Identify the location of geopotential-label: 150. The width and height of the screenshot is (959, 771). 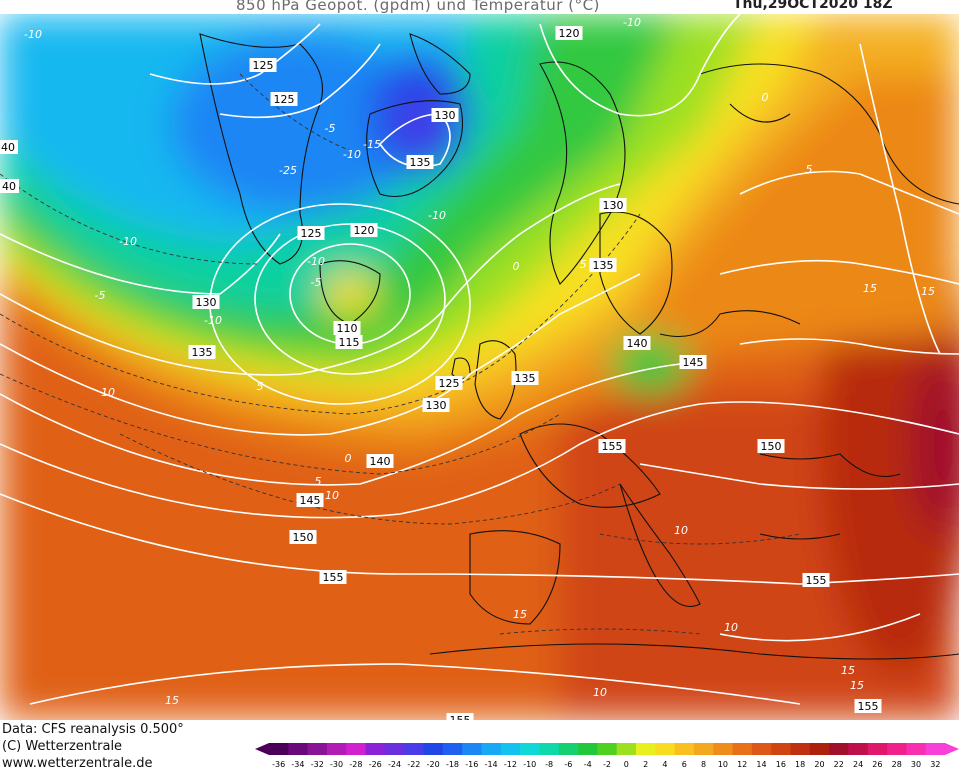
(771, 446).